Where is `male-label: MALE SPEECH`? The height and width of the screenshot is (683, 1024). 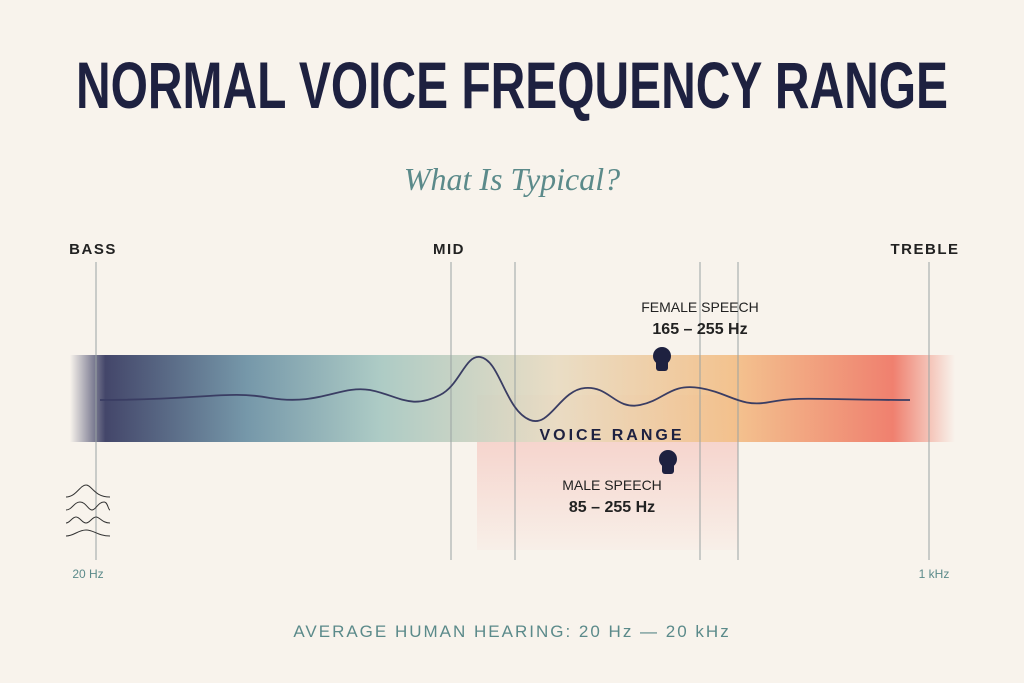 male-label: MALE SPEECH is located at coordinates (612, 485).